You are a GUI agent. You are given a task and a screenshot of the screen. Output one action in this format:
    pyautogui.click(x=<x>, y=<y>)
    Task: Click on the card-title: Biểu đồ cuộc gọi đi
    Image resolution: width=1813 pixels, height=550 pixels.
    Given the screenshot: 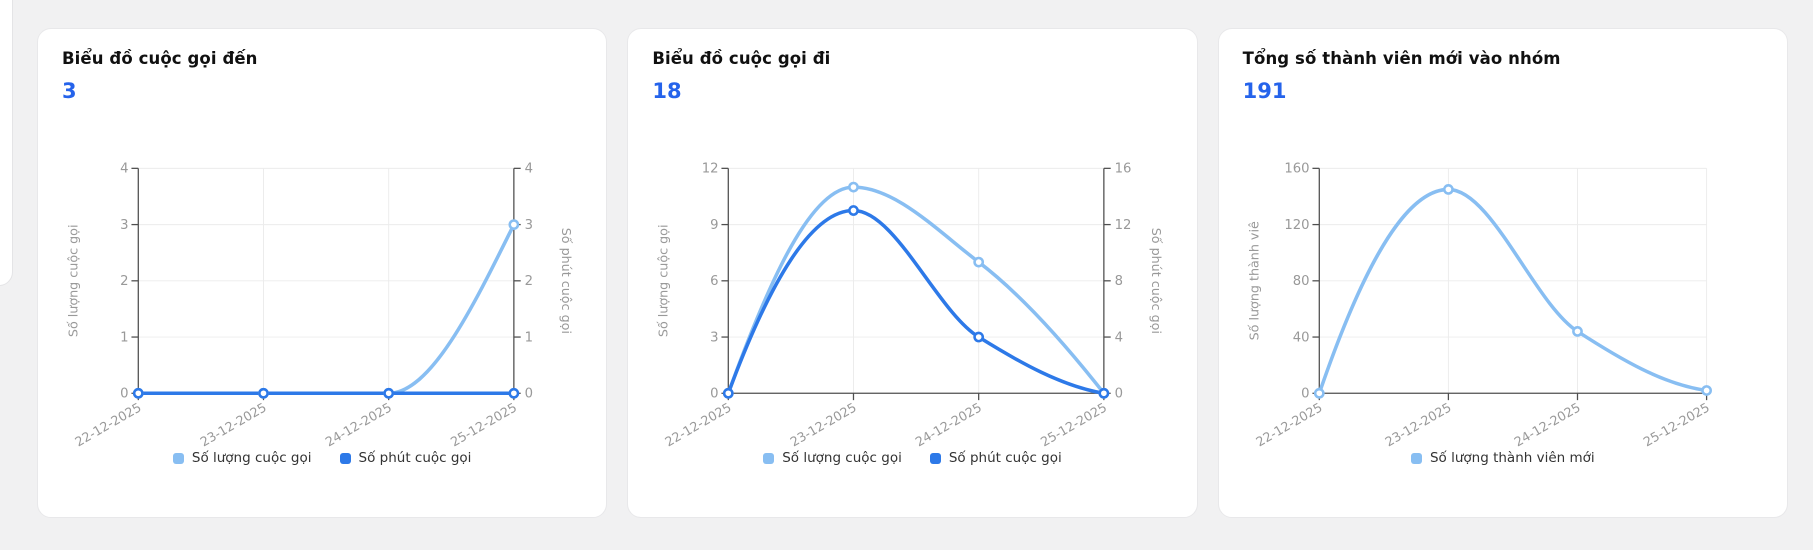 What is the action you would take?
    pyautogui.click(x=741, y=58)
    